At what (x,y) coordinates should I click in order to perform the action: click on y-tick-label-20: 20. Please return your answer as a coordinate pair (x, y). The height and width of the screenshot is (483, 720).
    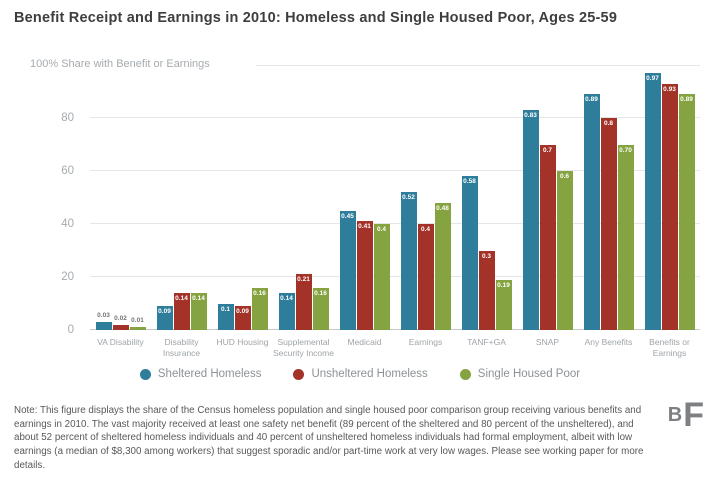
    Looking at the image, I should click on (67, 277).